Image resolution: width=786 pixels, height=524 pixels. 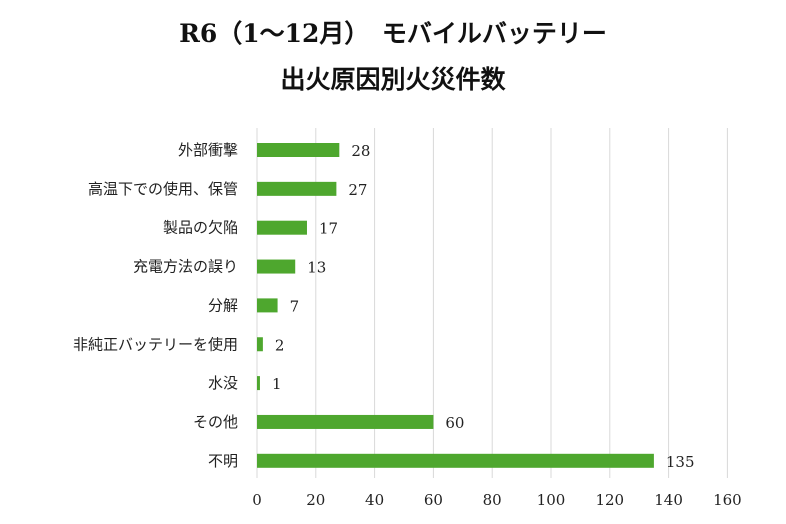 What do you see at coordinates (360, 151) in the screenshot?
I see `data-label: 28` at bounding box center [360, 151].